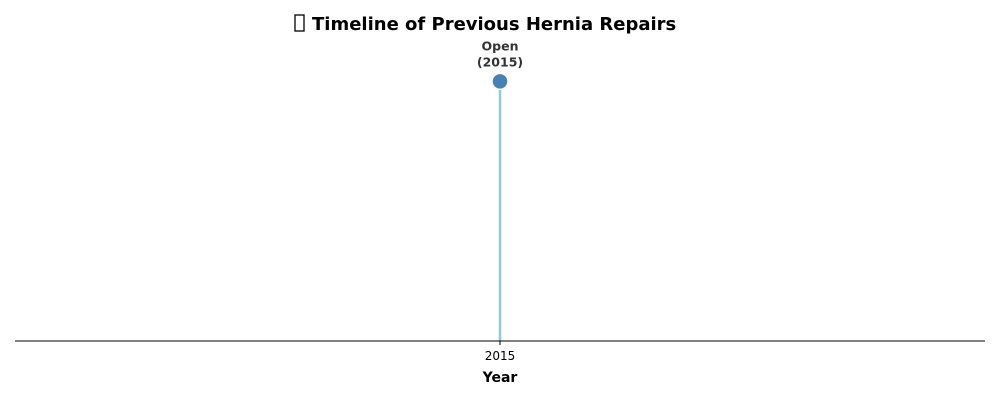 Image resolution: width=1000 pixels, height=400 pixels. What do you see at coordinates (500, 81) in the screenshot?
I see `timeline-marker` at bounding box center [500, 81].